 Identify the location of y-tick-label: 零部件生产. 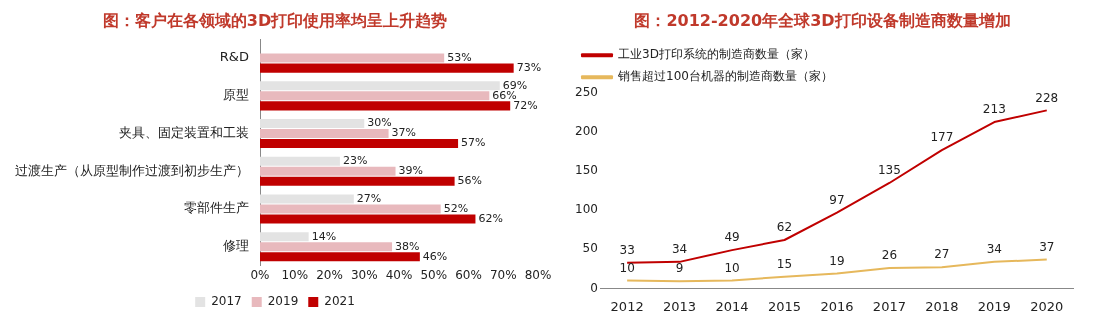
(216, 208).